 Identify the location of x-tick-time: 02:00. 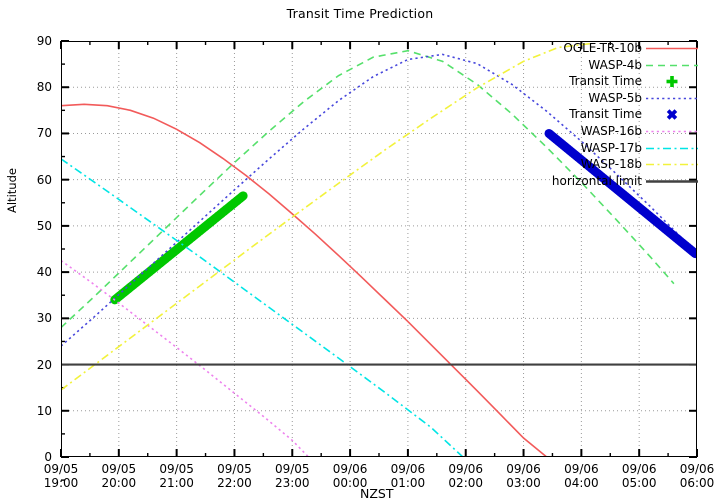
(466, 483).